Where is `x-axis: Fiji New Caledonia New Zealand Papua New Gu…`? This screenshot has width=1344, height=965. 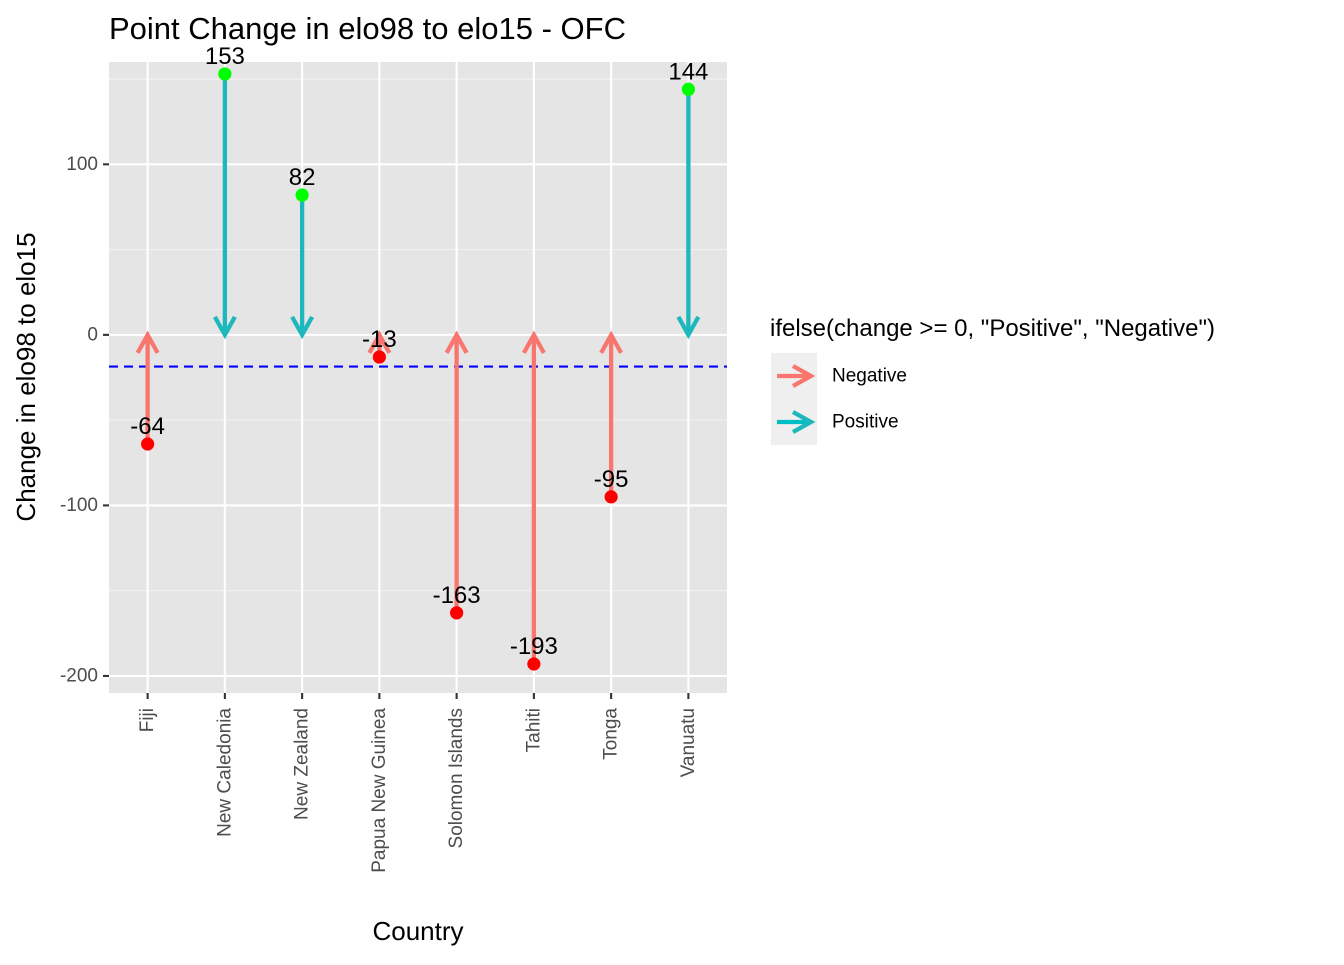
x-axis: Fiji New Caledonia New Zealand Papua New Gu… is located at coordinates (418, 783).